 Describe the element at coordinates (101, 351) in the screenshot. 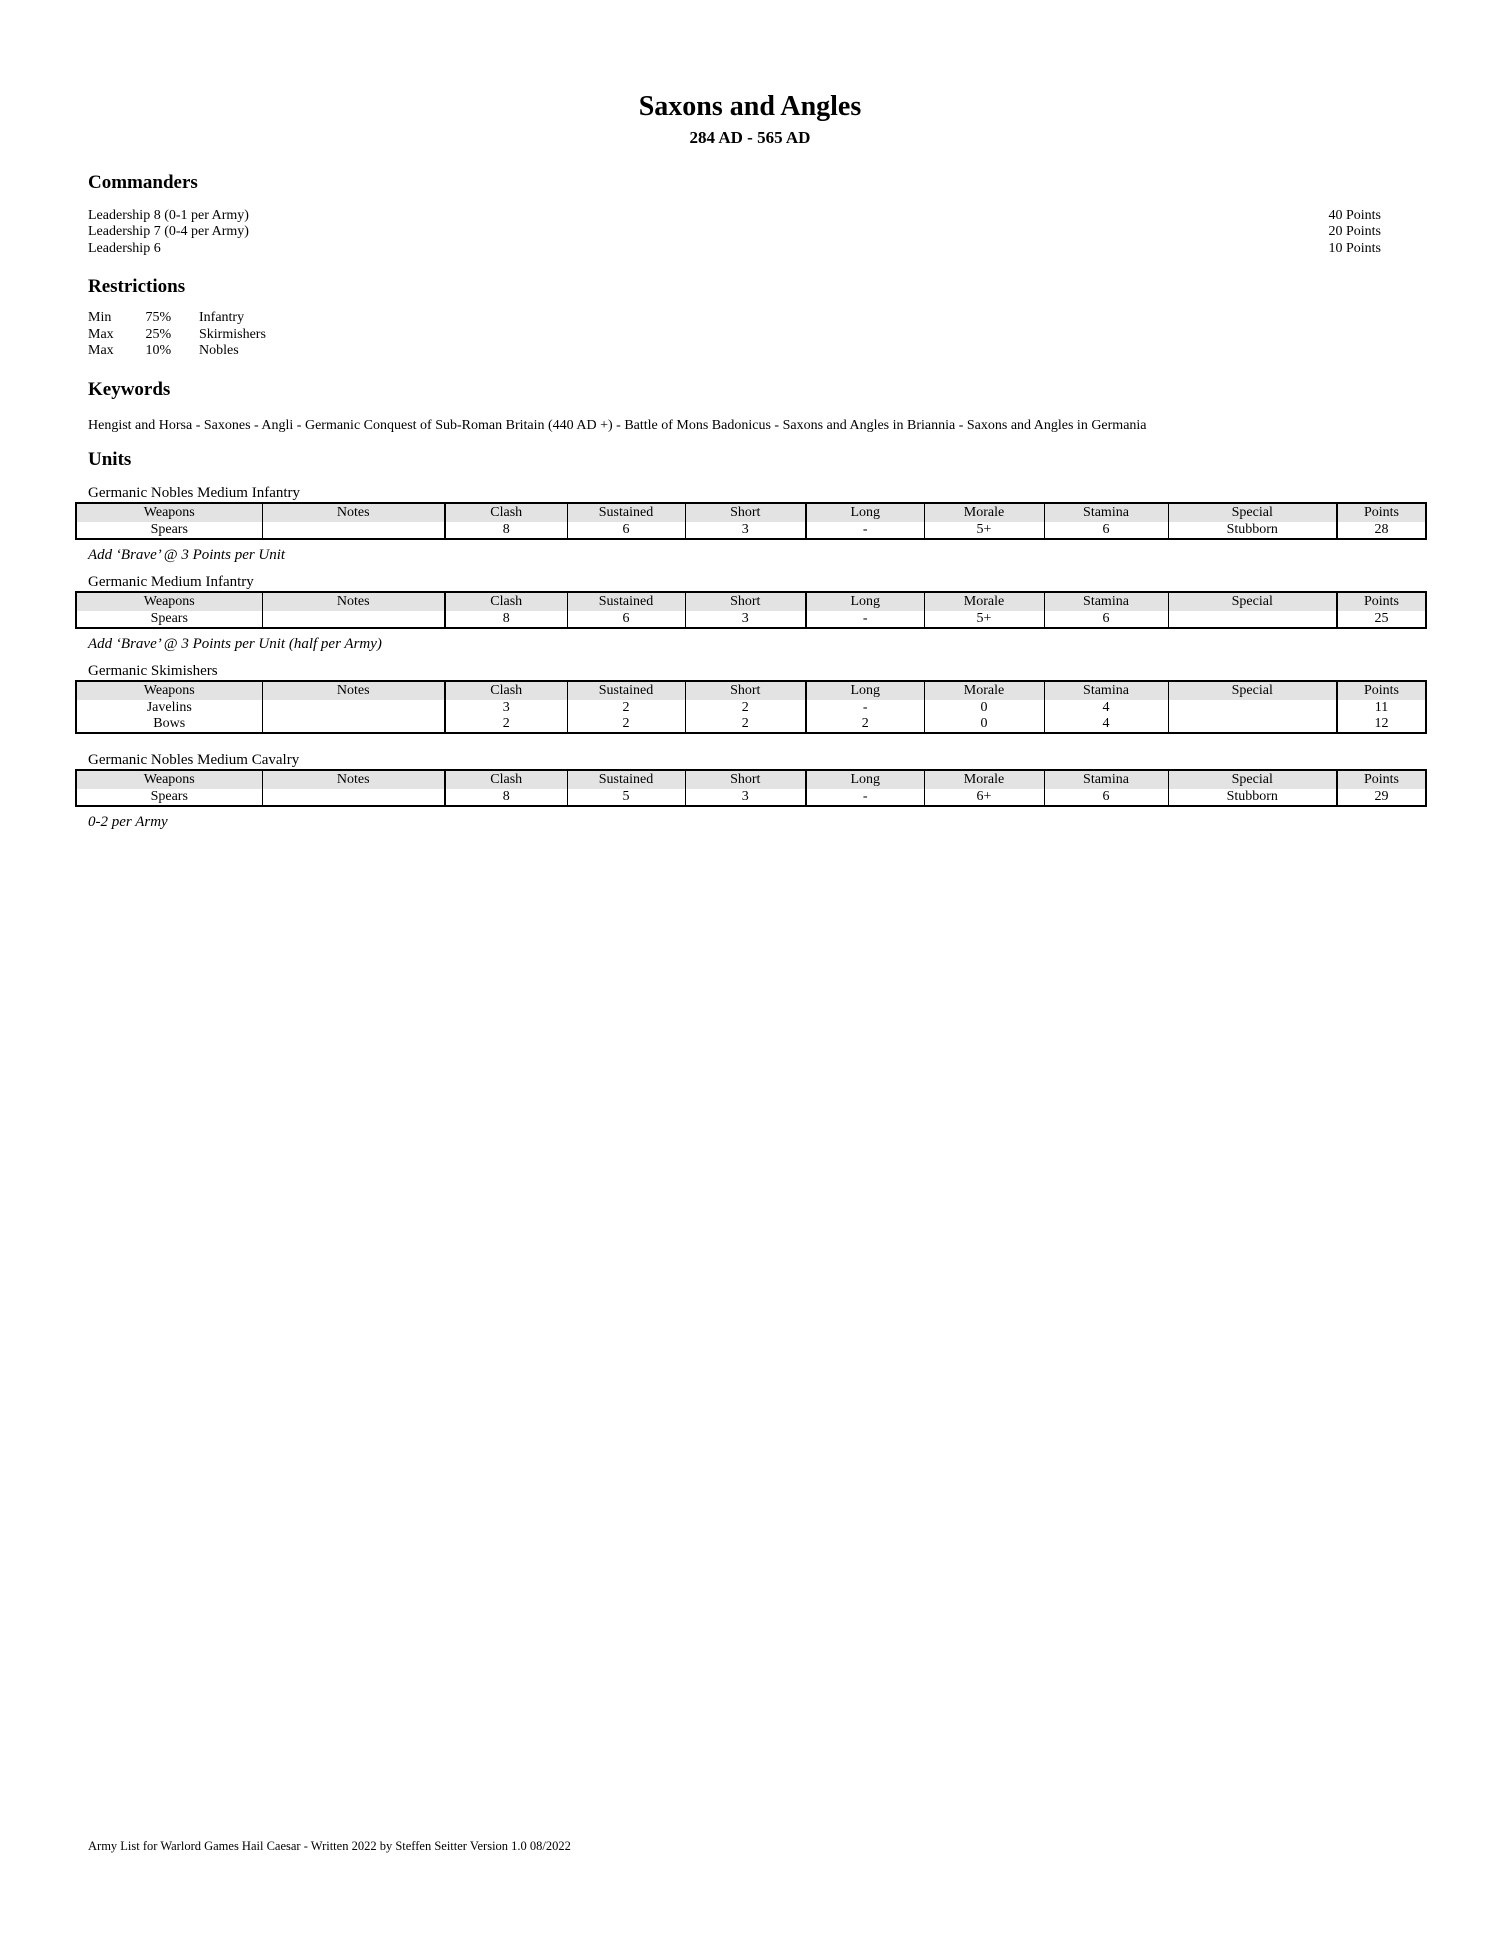

I see `restriction-limit: Max` at that location.